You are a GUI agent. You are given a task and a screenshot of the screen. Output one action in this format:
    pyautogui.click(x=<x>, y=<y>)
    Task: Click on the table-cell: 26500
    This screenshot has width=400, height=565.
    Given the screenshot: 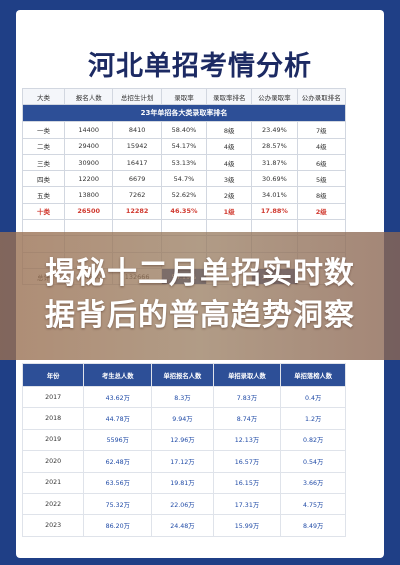 What is the action you would take?
    pyautogui.click(x=88, y=211)
    